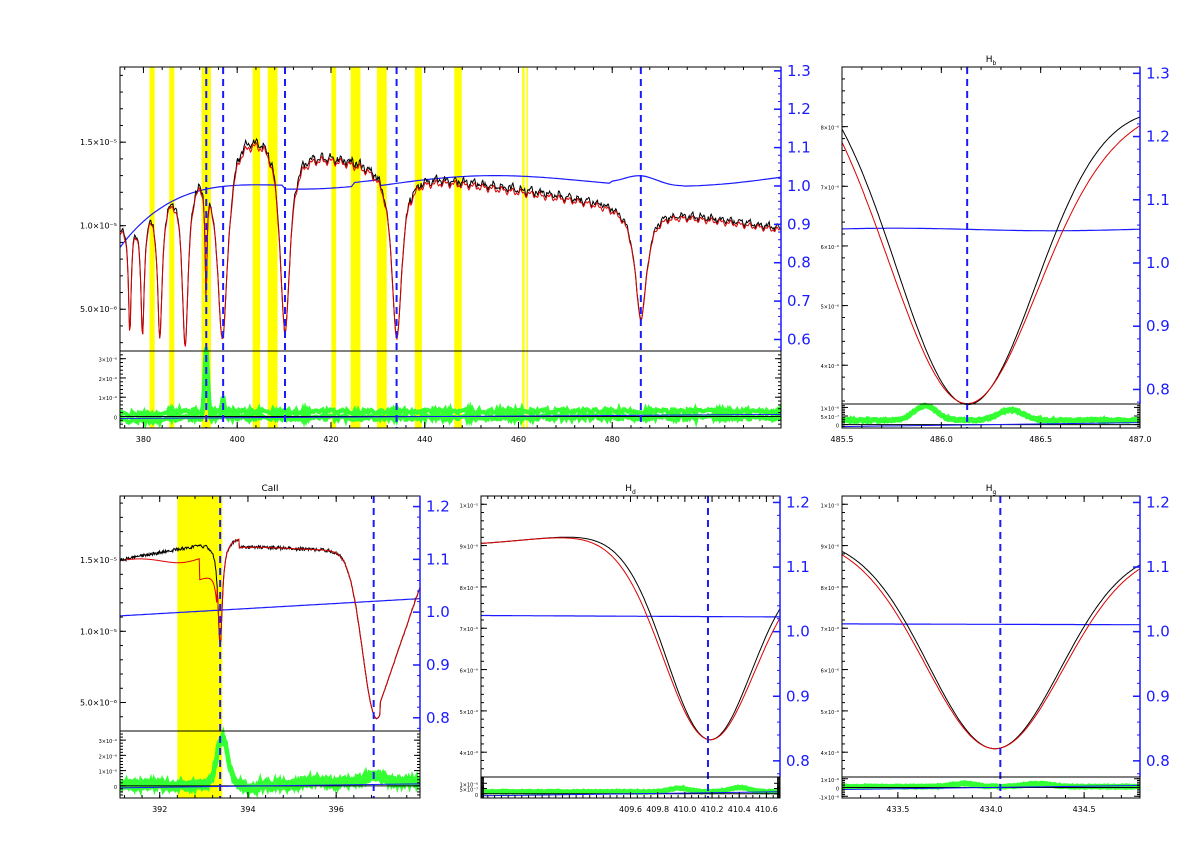  Describe the element at coordinates (612, 439) in the screenshot. I see `x-tick-label: 480` at that location.